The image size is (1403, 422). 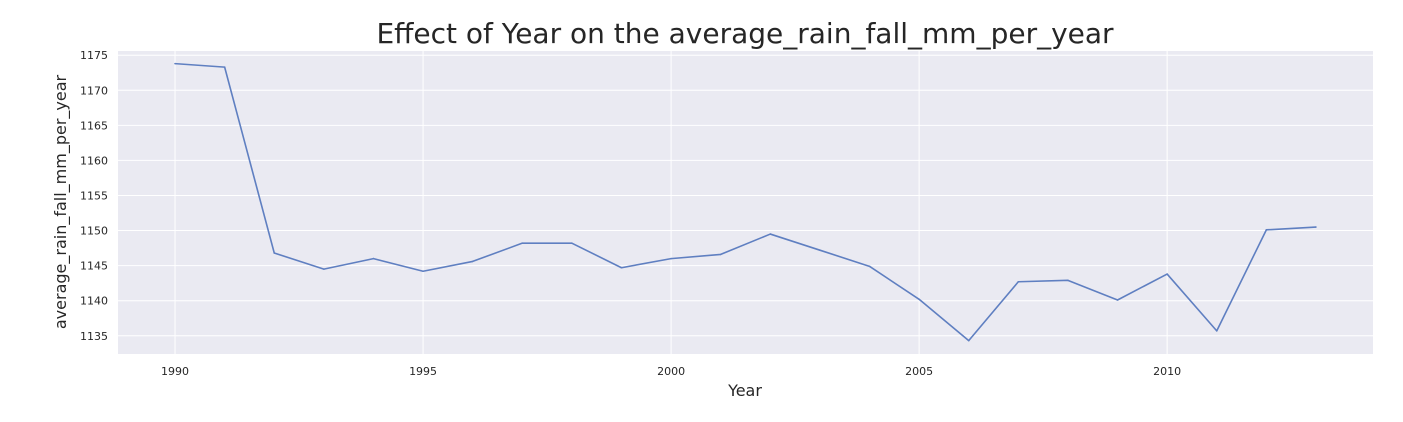 What do you see at coordinates (94, 336) in the screenshot?
I see `y-tick-label: 1135` at bounding box center [94, 336].